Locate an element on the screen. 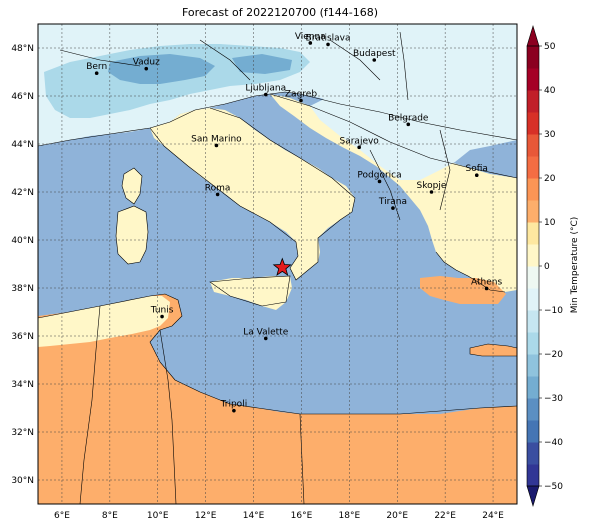 Image resolution: width=592 pixels, height=528 pixels. sicily-land is located at coordinates (251, 293).